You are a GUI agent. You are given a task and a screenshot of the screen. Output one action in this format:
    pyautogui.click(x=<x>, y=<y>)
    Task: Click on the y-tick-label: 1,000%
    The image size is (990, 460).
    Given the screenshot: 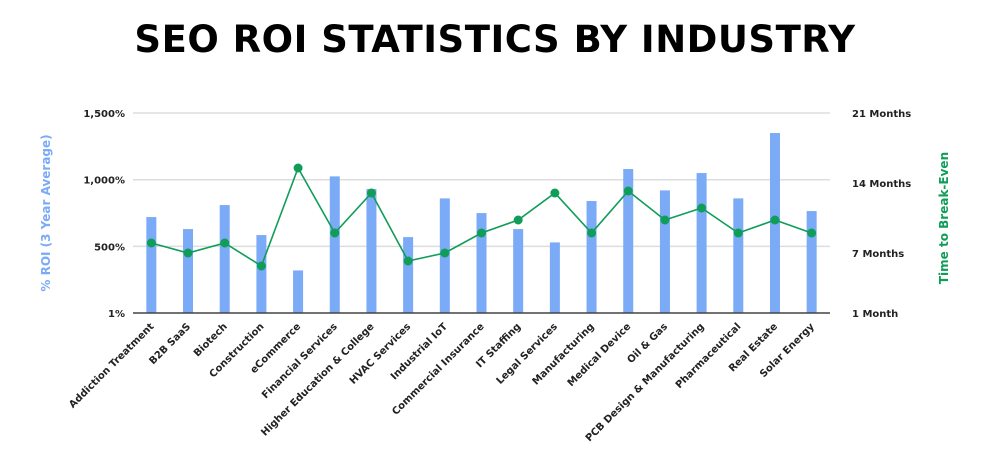 What is the action you would take?
    pyautogui.click(x=104, y=181)
    